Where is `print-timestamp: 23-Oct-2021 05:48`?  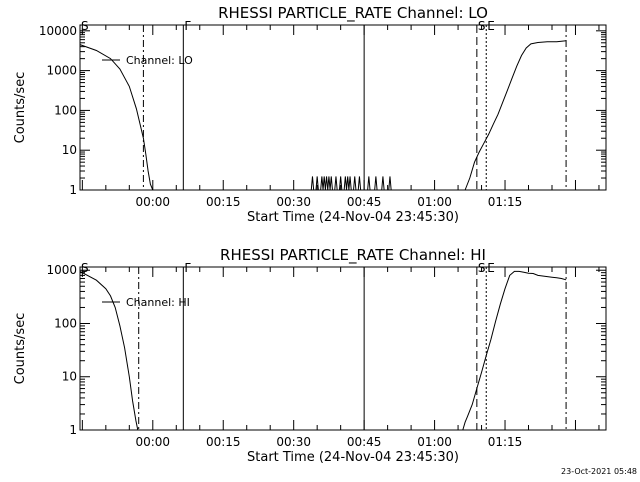 print-timestamp: 23-Oct-2021 05:48 is located at coordinates (575, 470).